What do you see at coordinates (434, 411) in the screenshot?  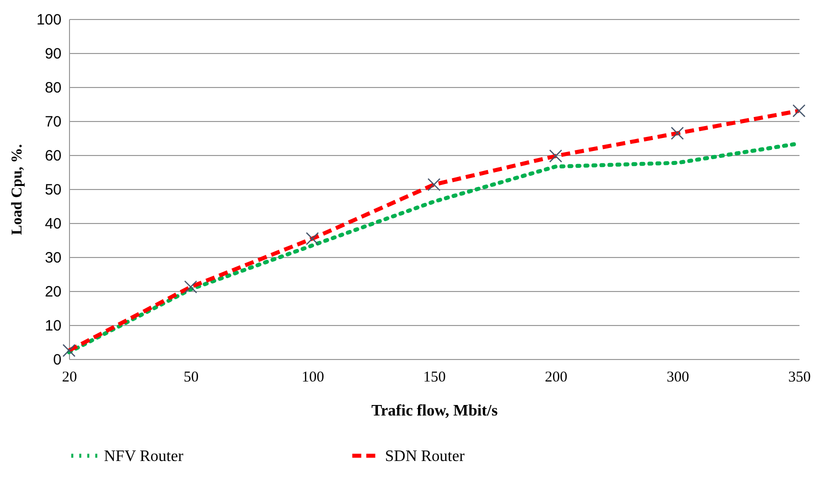 I see `x-axis-title: Trafic flow, Mbit/s` at bounding box center [434, 411].